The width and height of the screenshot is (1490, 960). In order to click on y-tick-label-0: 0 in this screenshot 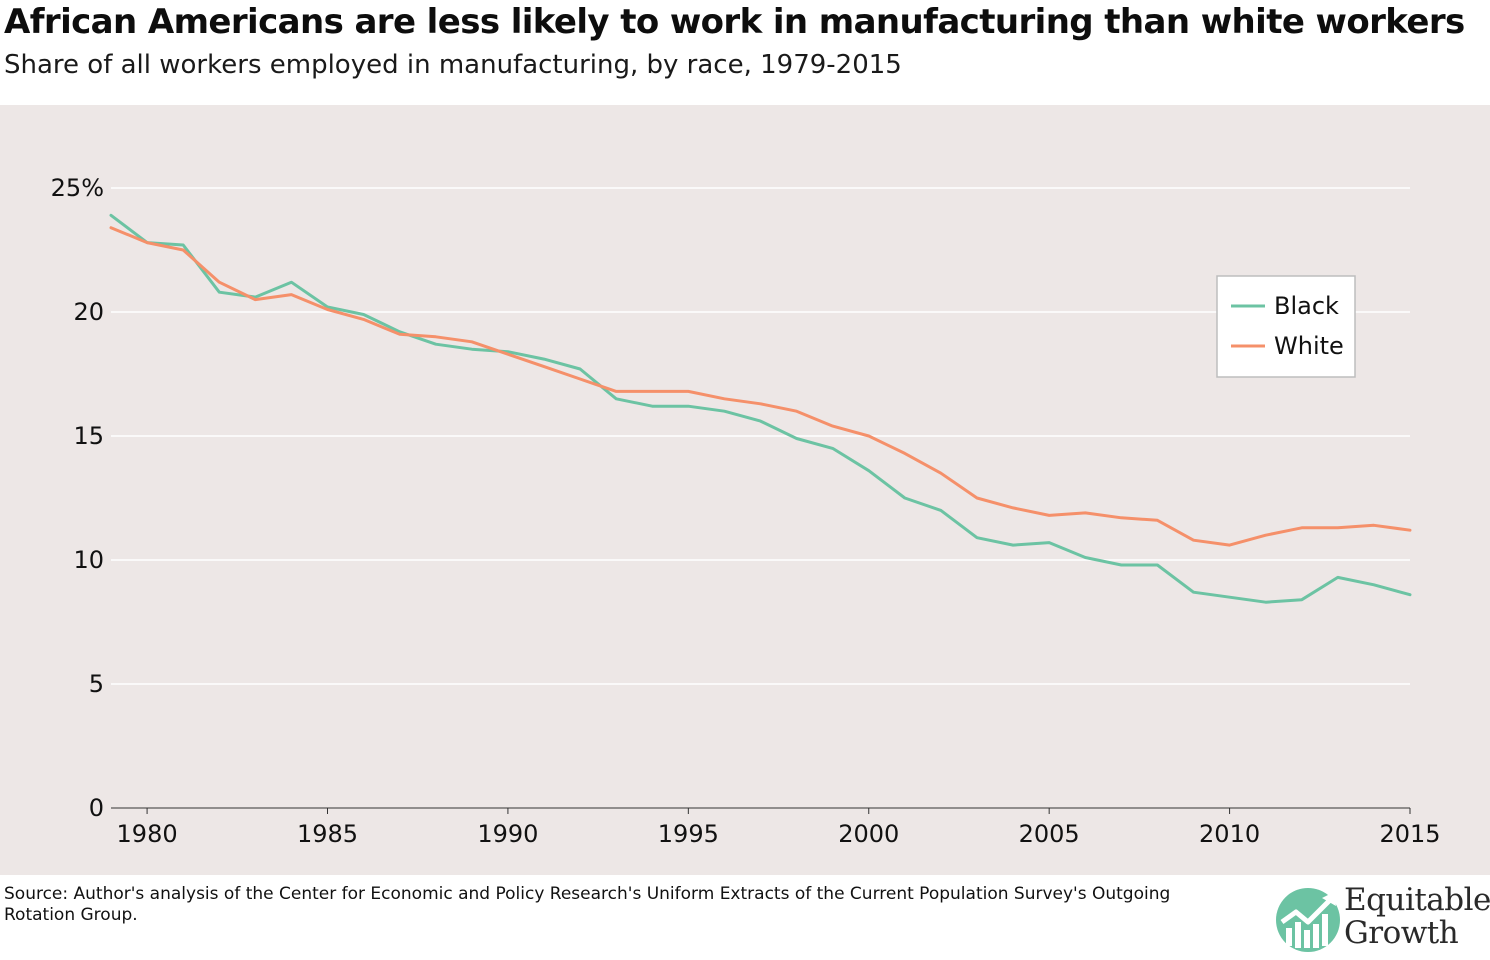, I will do `click(96, 808)`.